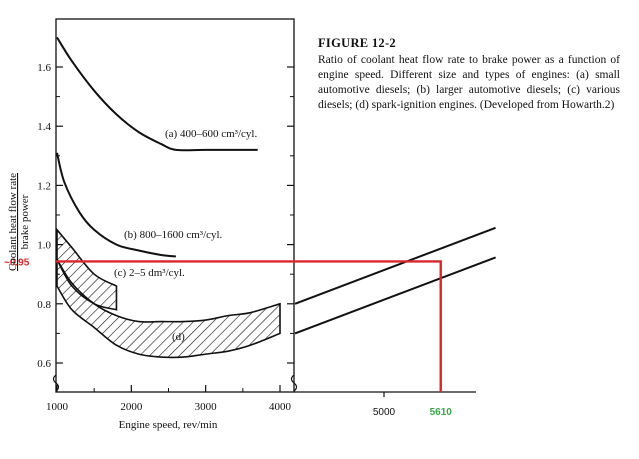 This screenshot has width=639, height=459. What do you see at coordinates (44, 305) in the screenshot?
I see `y-tick-label: 0.8` at bounding box center [44, 305].